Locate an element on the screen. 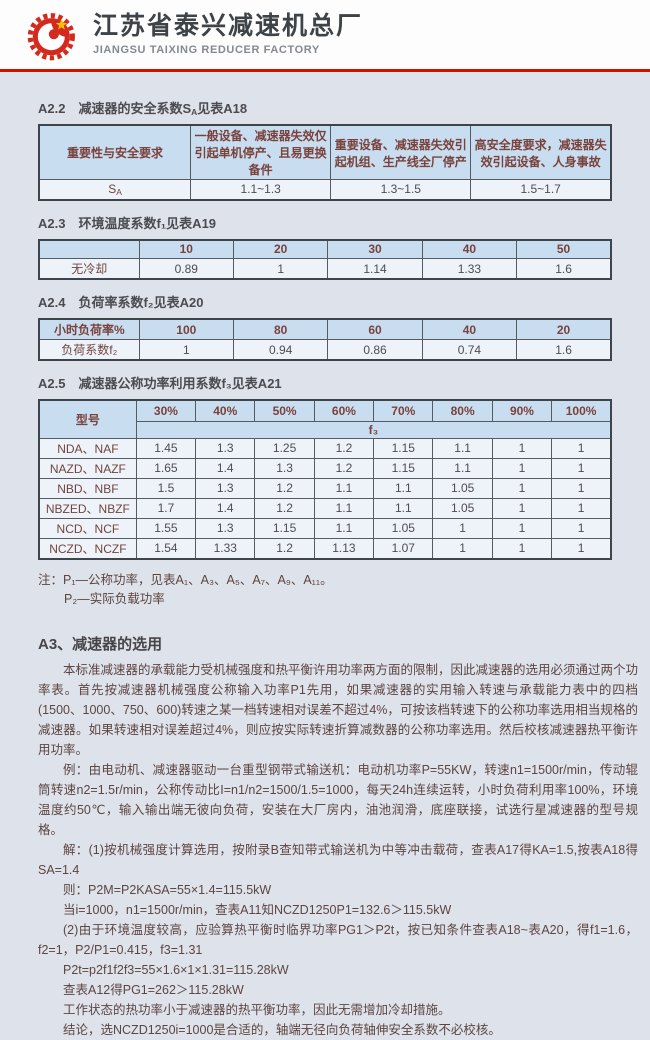 The width and height of the screenshot is (650, 1040). table-header-row: 型号 30% 40% 50% 60% 70% 80% 90% 100% is located at coordinates (325, 419).